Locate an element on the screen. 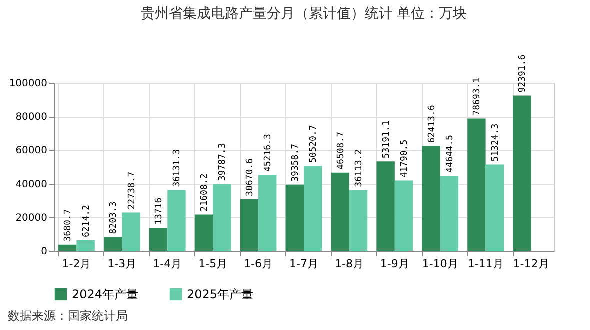  data-label: 51324.3 is located at coordinates (495, 143).